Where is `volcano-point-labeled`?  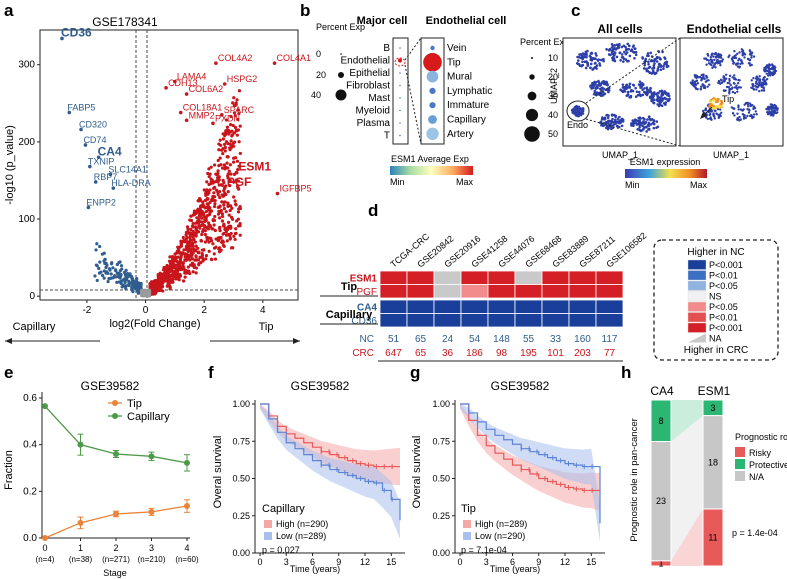
volcano-point-labeled is located at coordinates (110, 174).